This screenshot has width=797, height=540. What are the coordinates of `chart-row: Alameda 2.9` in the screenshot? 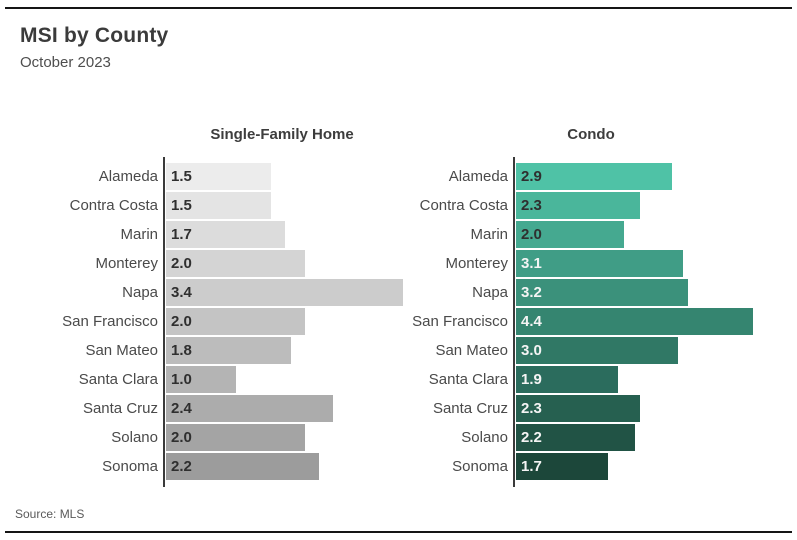 It's located at (565, 176).